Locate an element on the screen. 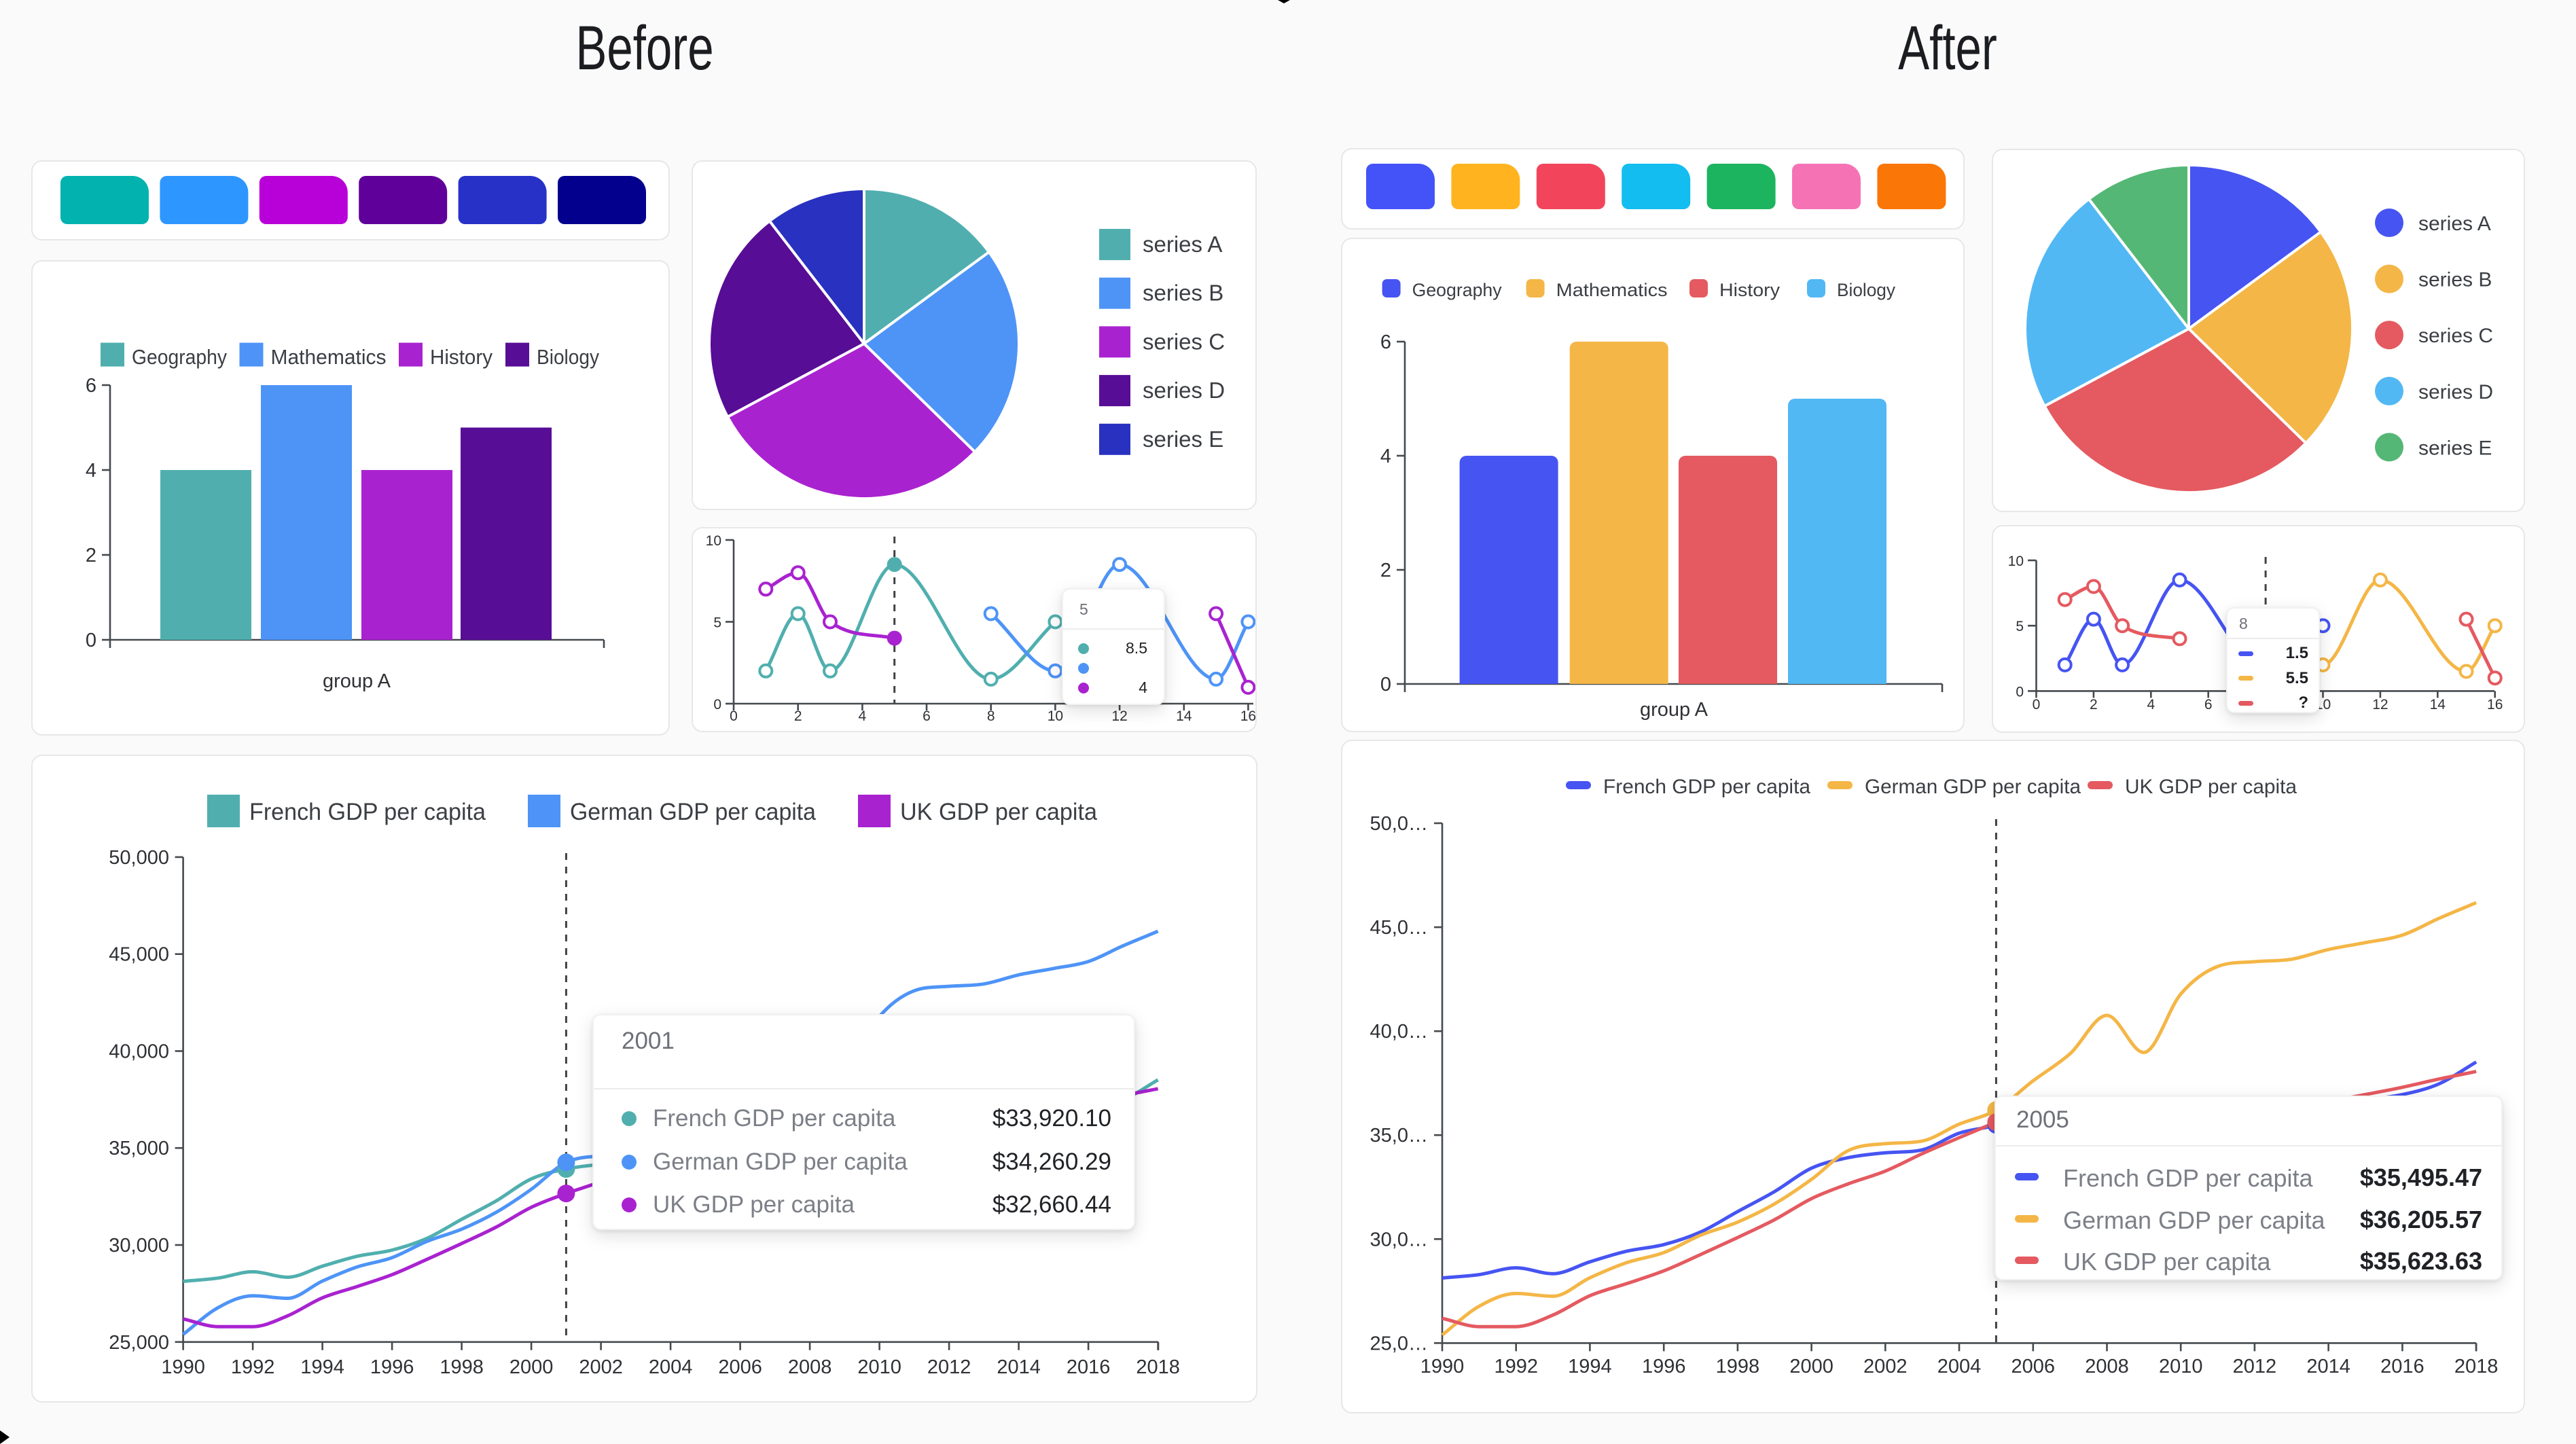 The image size is (2576, 1444). svg-text: 40,000 is located at coordinates (139, 1052).